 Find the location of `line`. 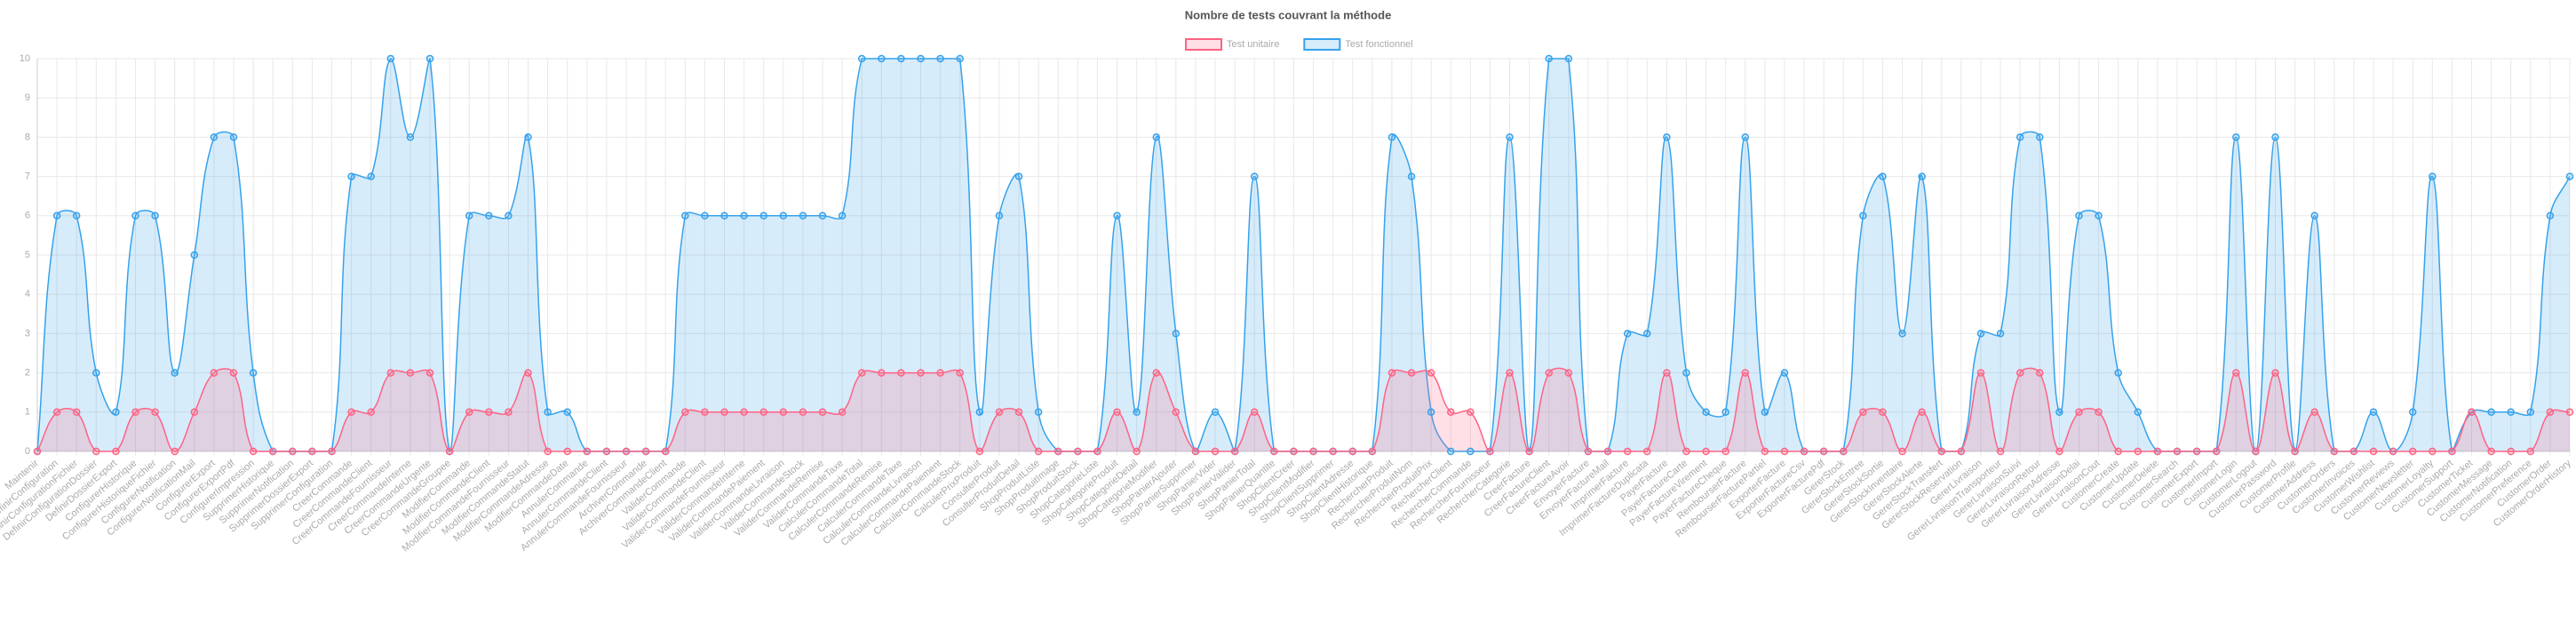

line is located at coordinates (1303, 409).